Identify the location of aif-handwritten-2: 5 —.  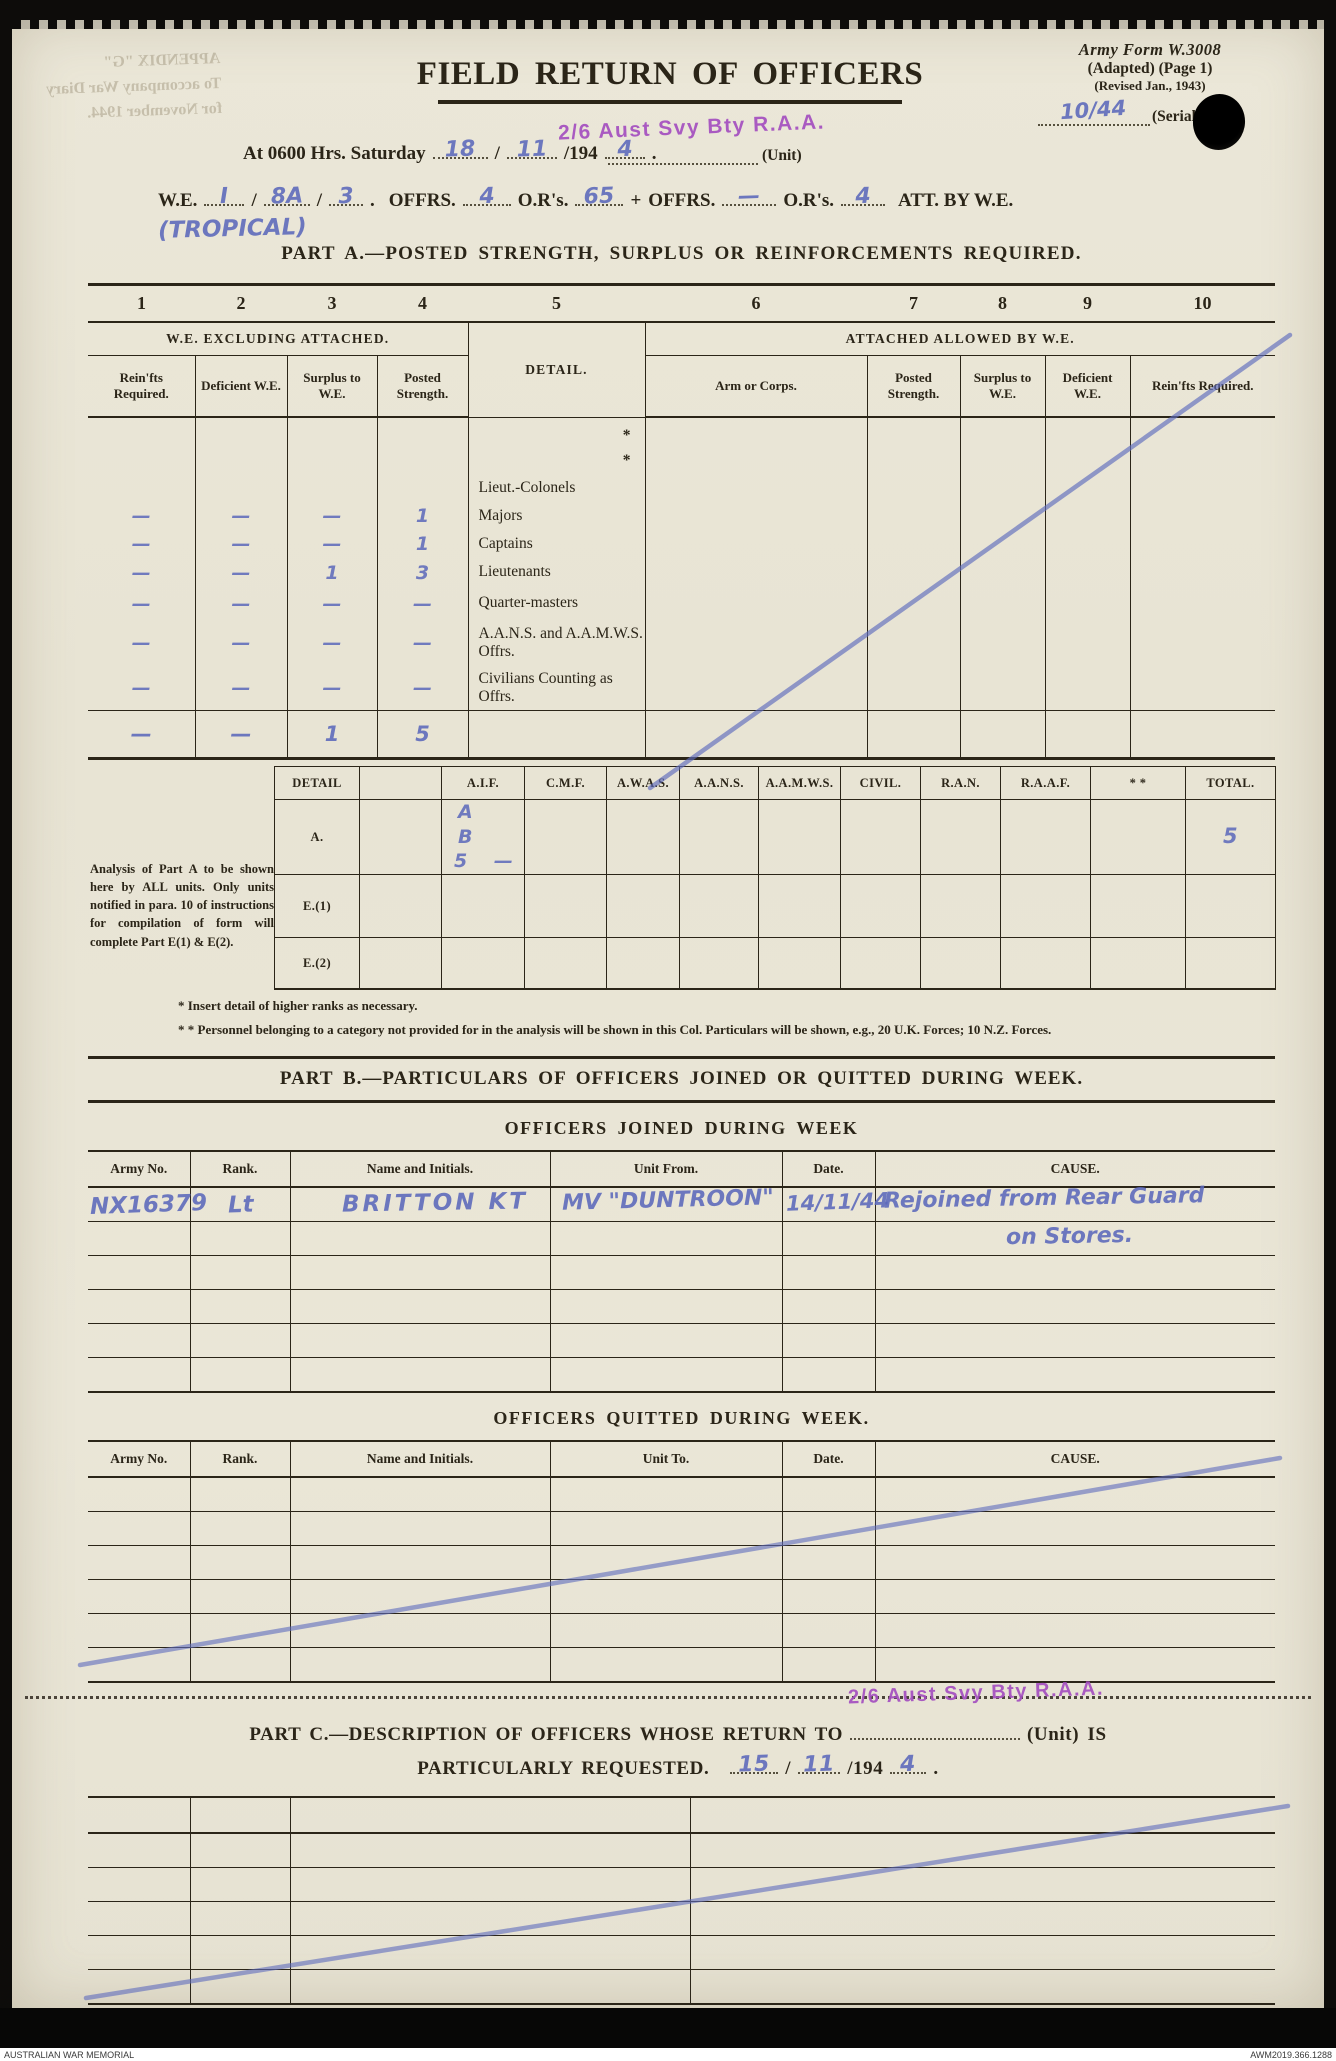
(488, 861).